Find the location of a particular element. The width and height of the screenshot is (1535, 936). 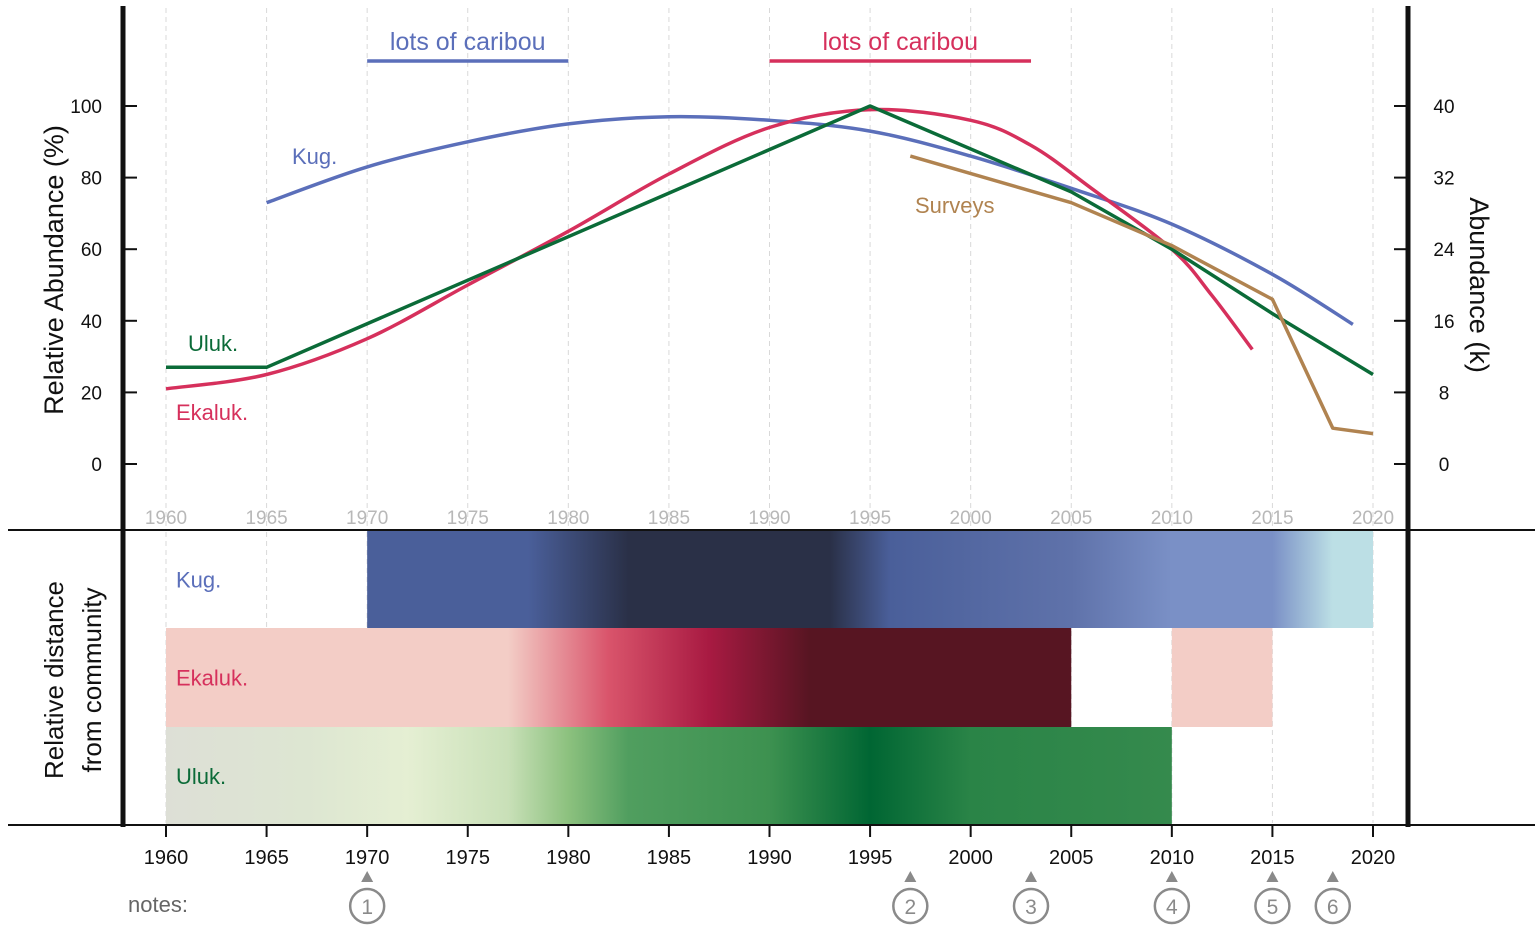

left-y-axis: 0 20 40 60 80 100 is located at coordinates (103, 286).